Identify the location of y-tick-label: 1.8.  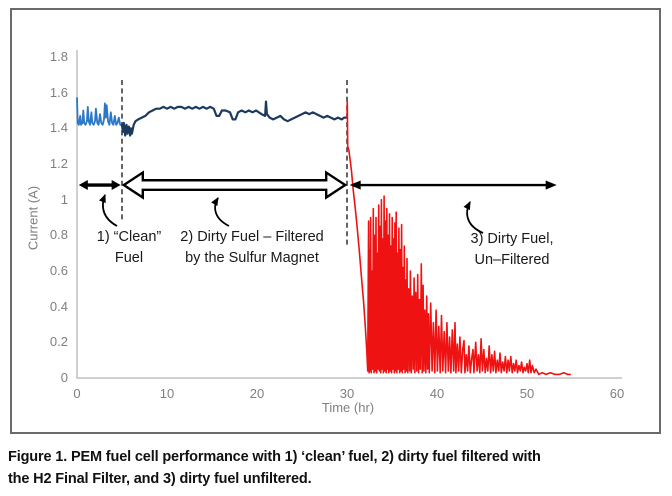
(58, 56).